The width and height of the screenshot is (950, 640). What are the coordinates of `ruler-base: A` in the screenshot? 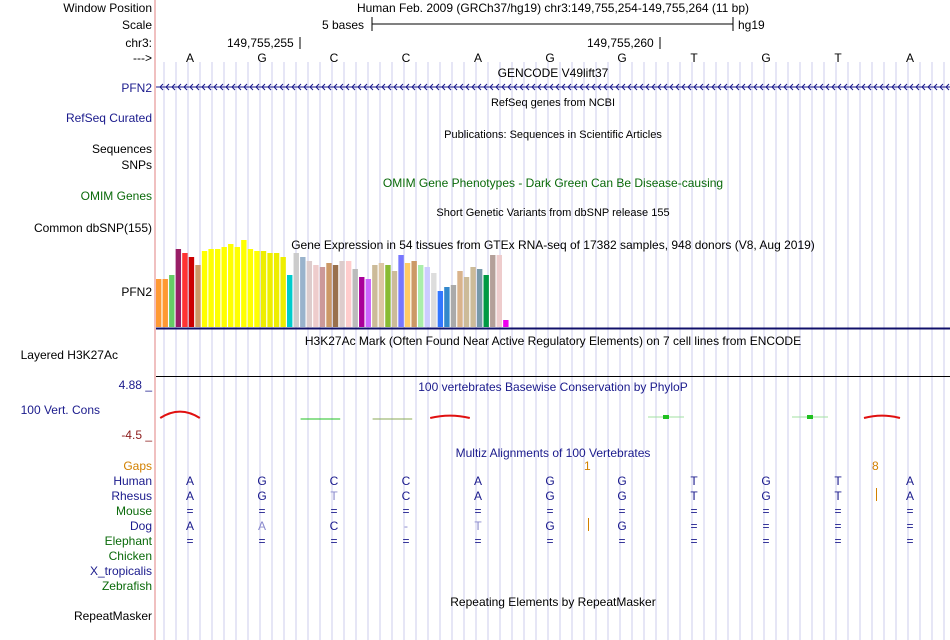 It's located at (477, 58).